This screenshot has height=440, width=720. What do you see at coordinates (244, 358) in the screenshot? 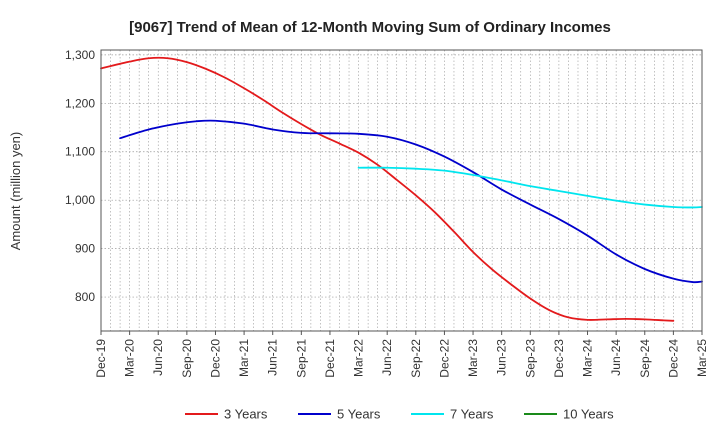
I see `x-tick-label: Mar-21` at bounding box center [244, 358].